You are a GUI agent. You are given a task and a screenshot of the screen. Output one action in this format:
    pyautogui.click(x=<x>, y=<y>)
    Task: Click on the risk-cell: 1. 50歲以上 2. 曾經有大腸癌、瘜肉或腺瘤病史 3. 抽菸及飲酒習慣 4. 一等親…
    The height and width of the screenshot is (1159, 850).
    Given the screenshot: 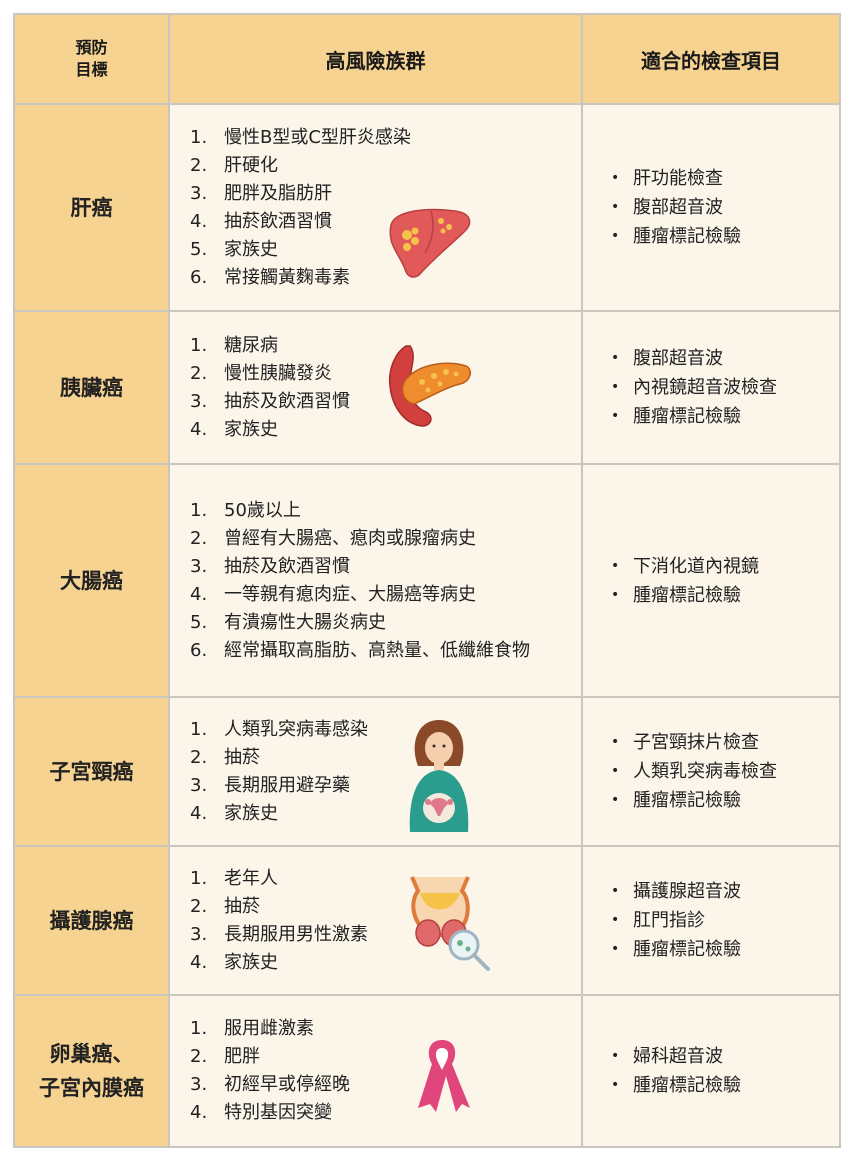 What is the action you would take?
    pyautogui.click(x=375, y=580)
    